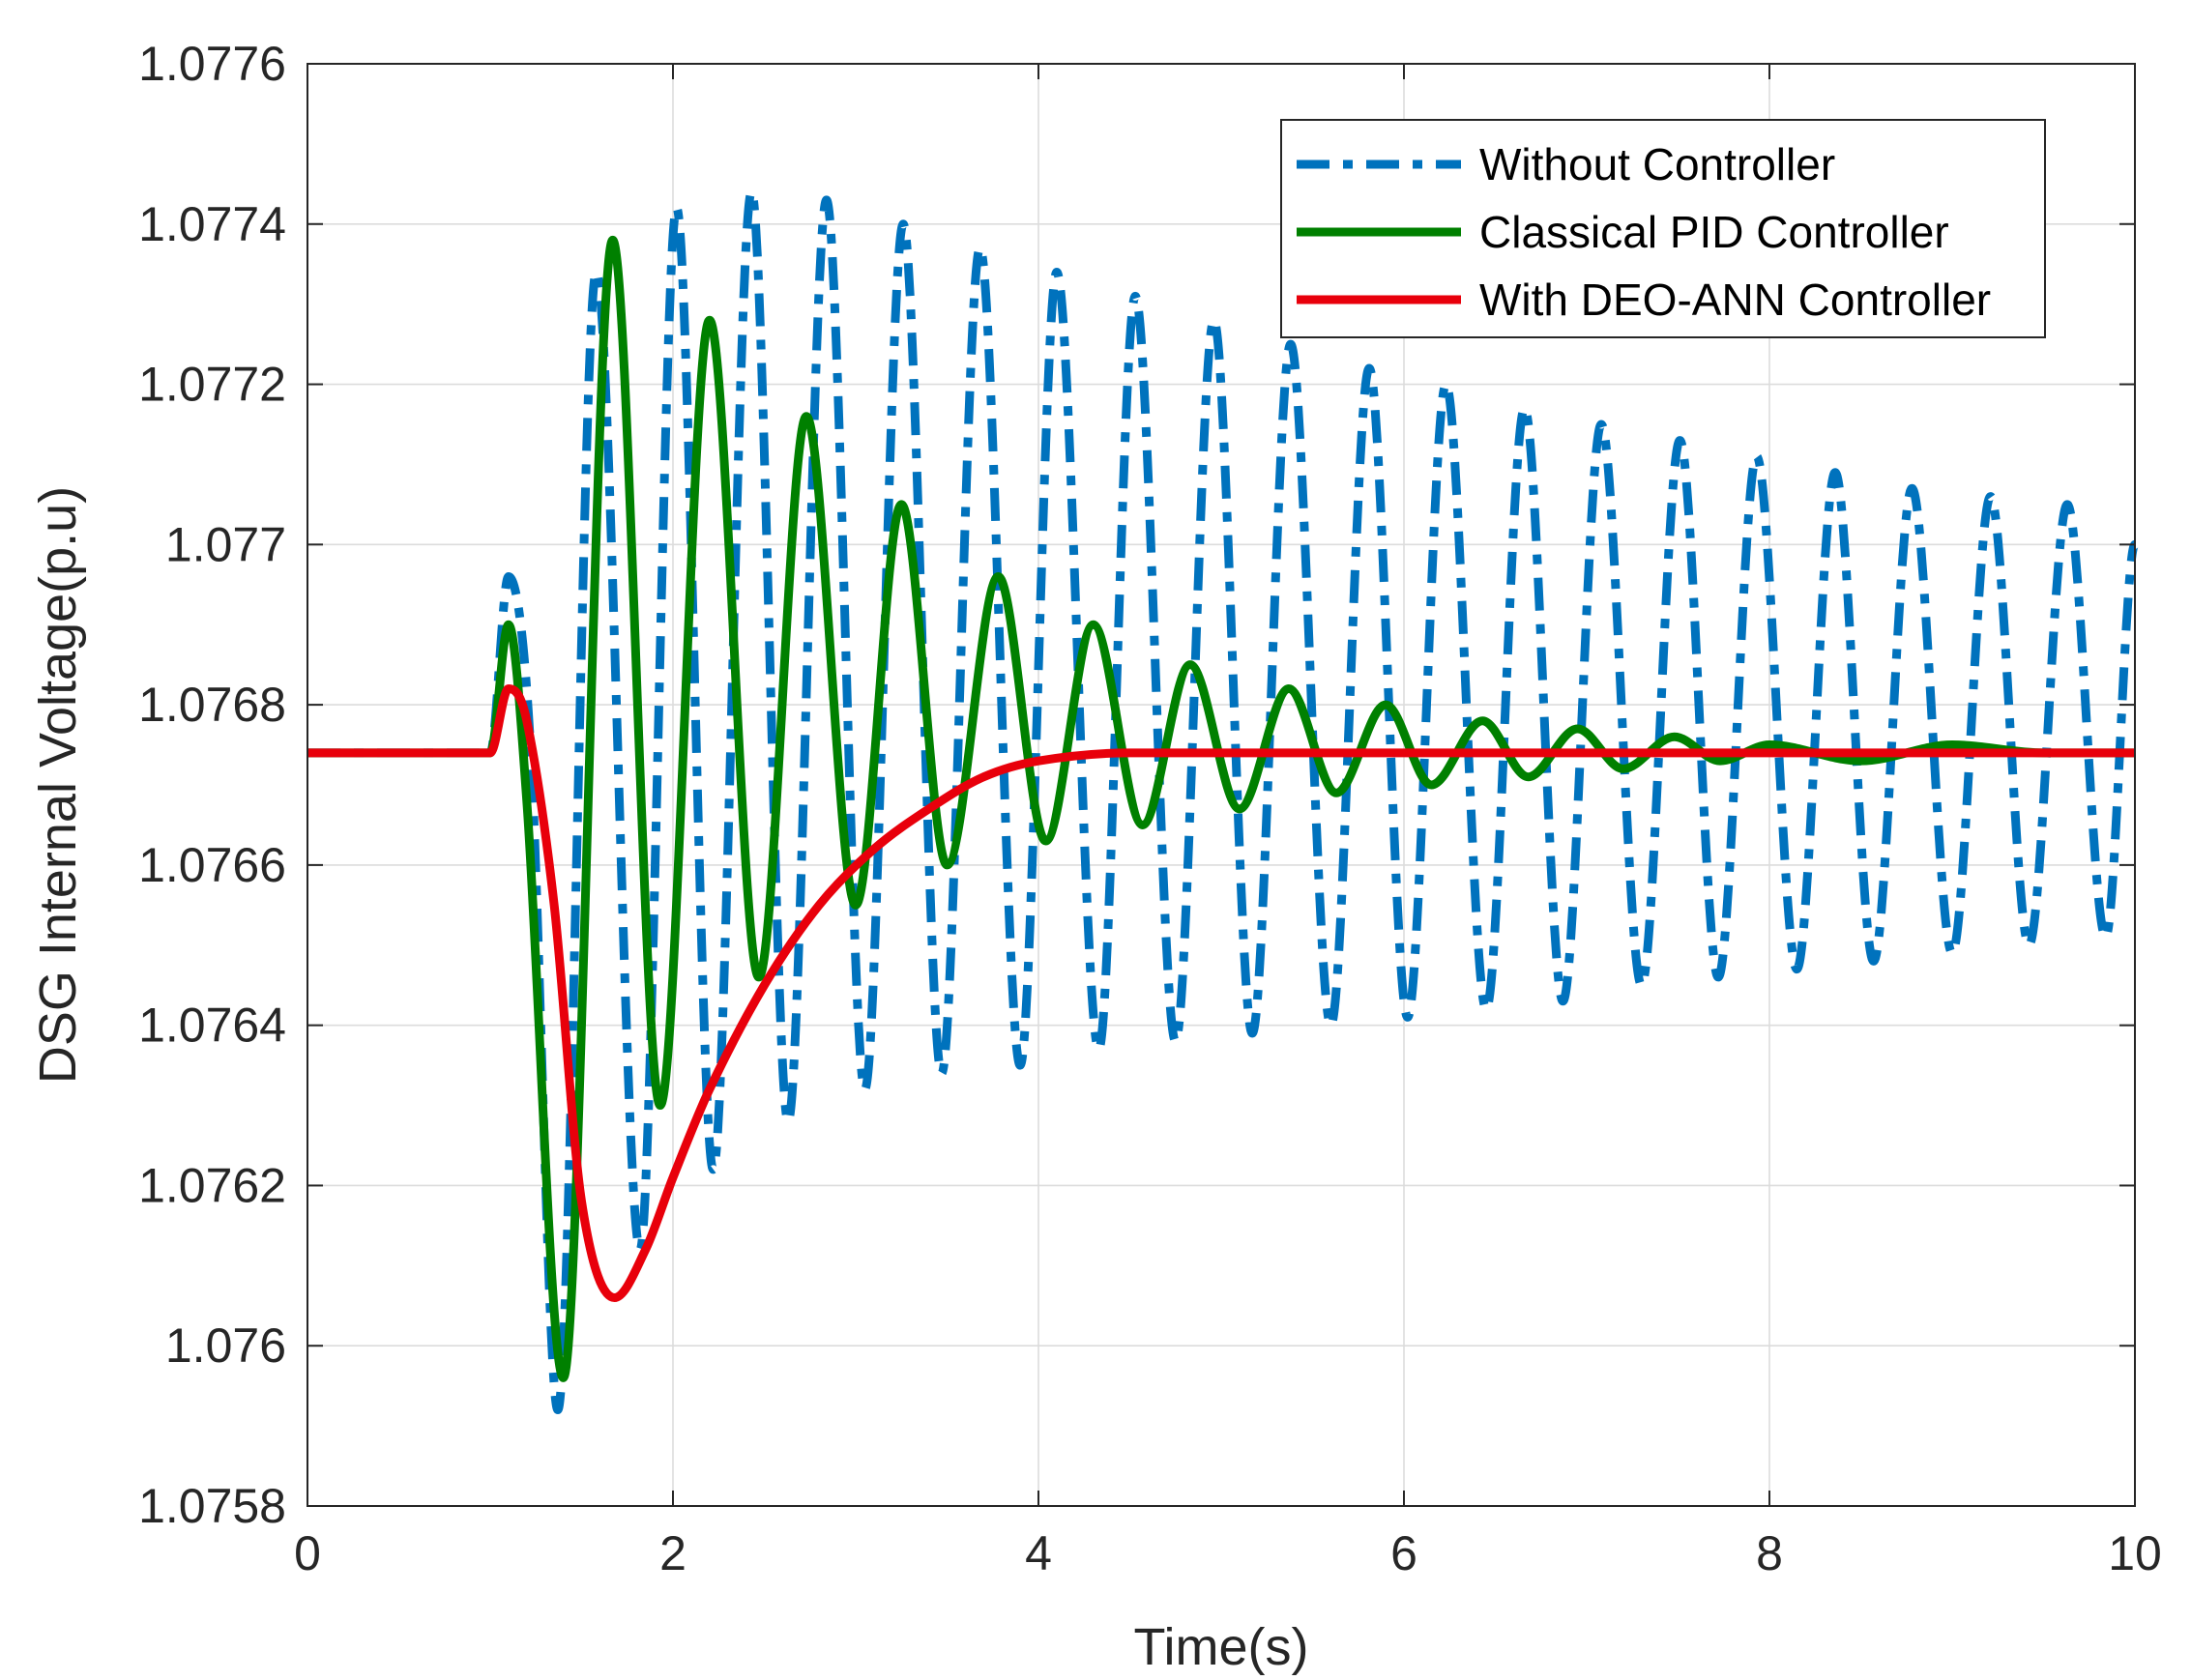 This screenshot has width=2191, height=1680. What do you see at coordinates (1770, 1553) in the screenshot?
I see `x-tick-label: 8` at bounding box center [1770, 1553].